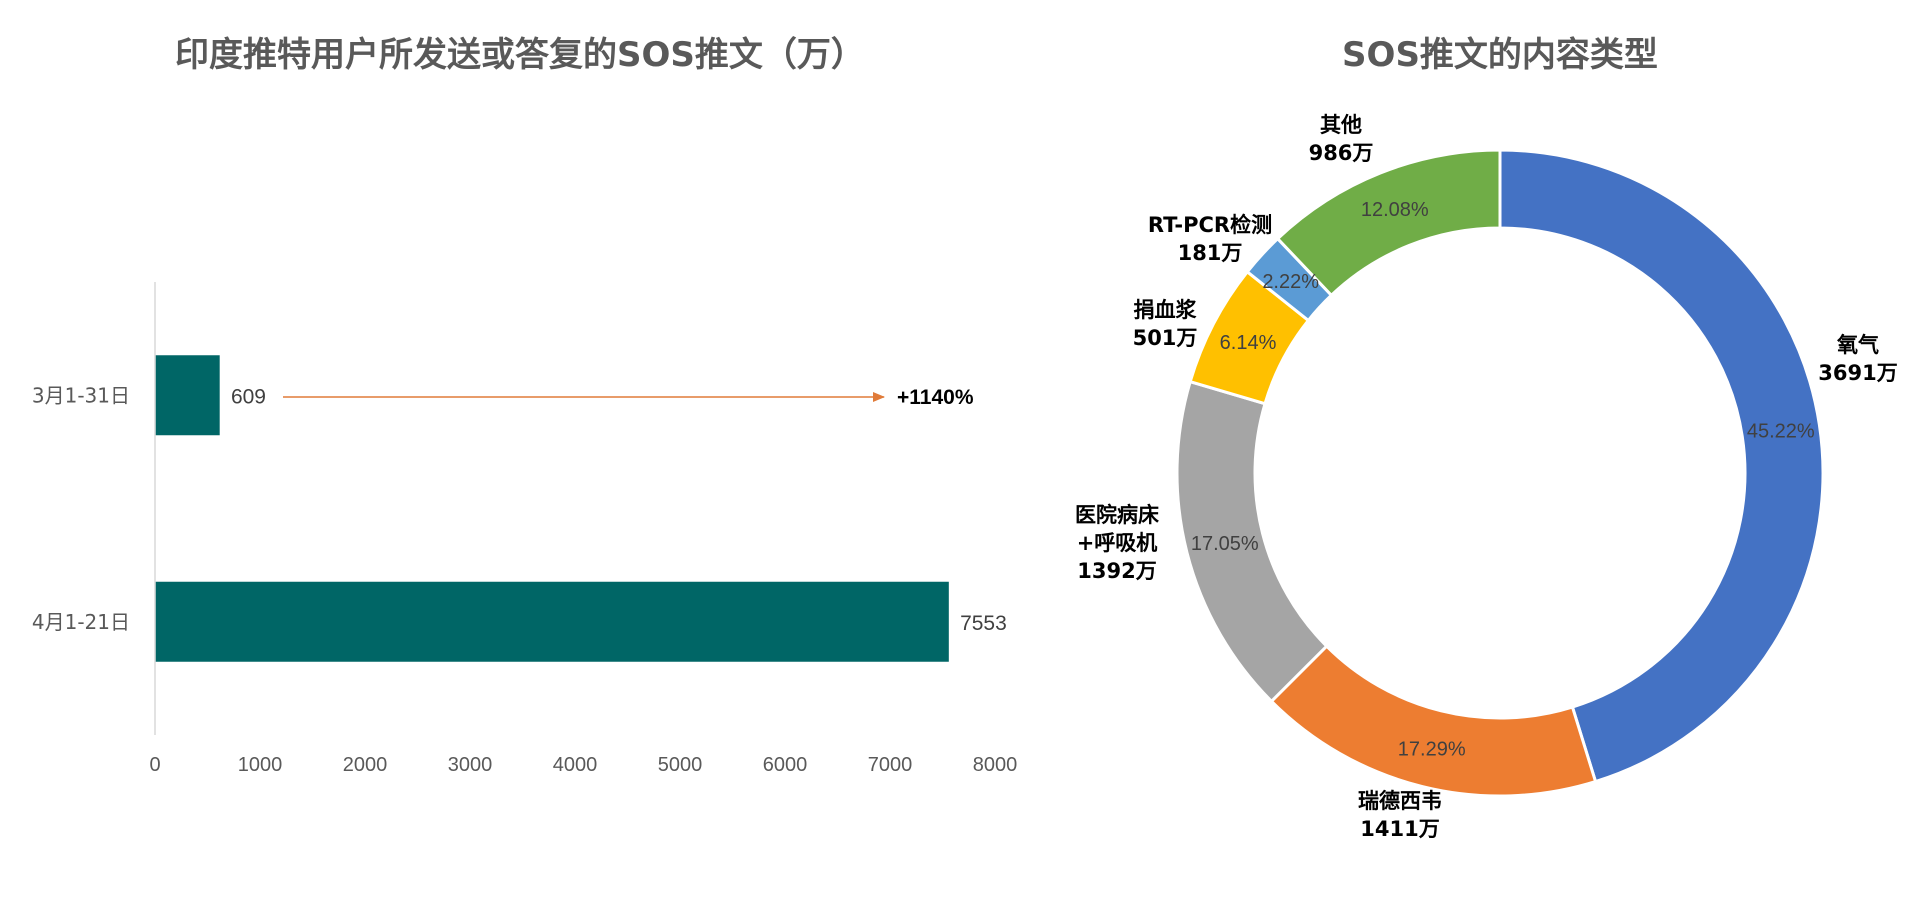 The image size is (1920, 917). What do you see at coordinates (983, 623) in the screenshot?
I see `bar-value-label: 7553` at bounding box center [983, 623].